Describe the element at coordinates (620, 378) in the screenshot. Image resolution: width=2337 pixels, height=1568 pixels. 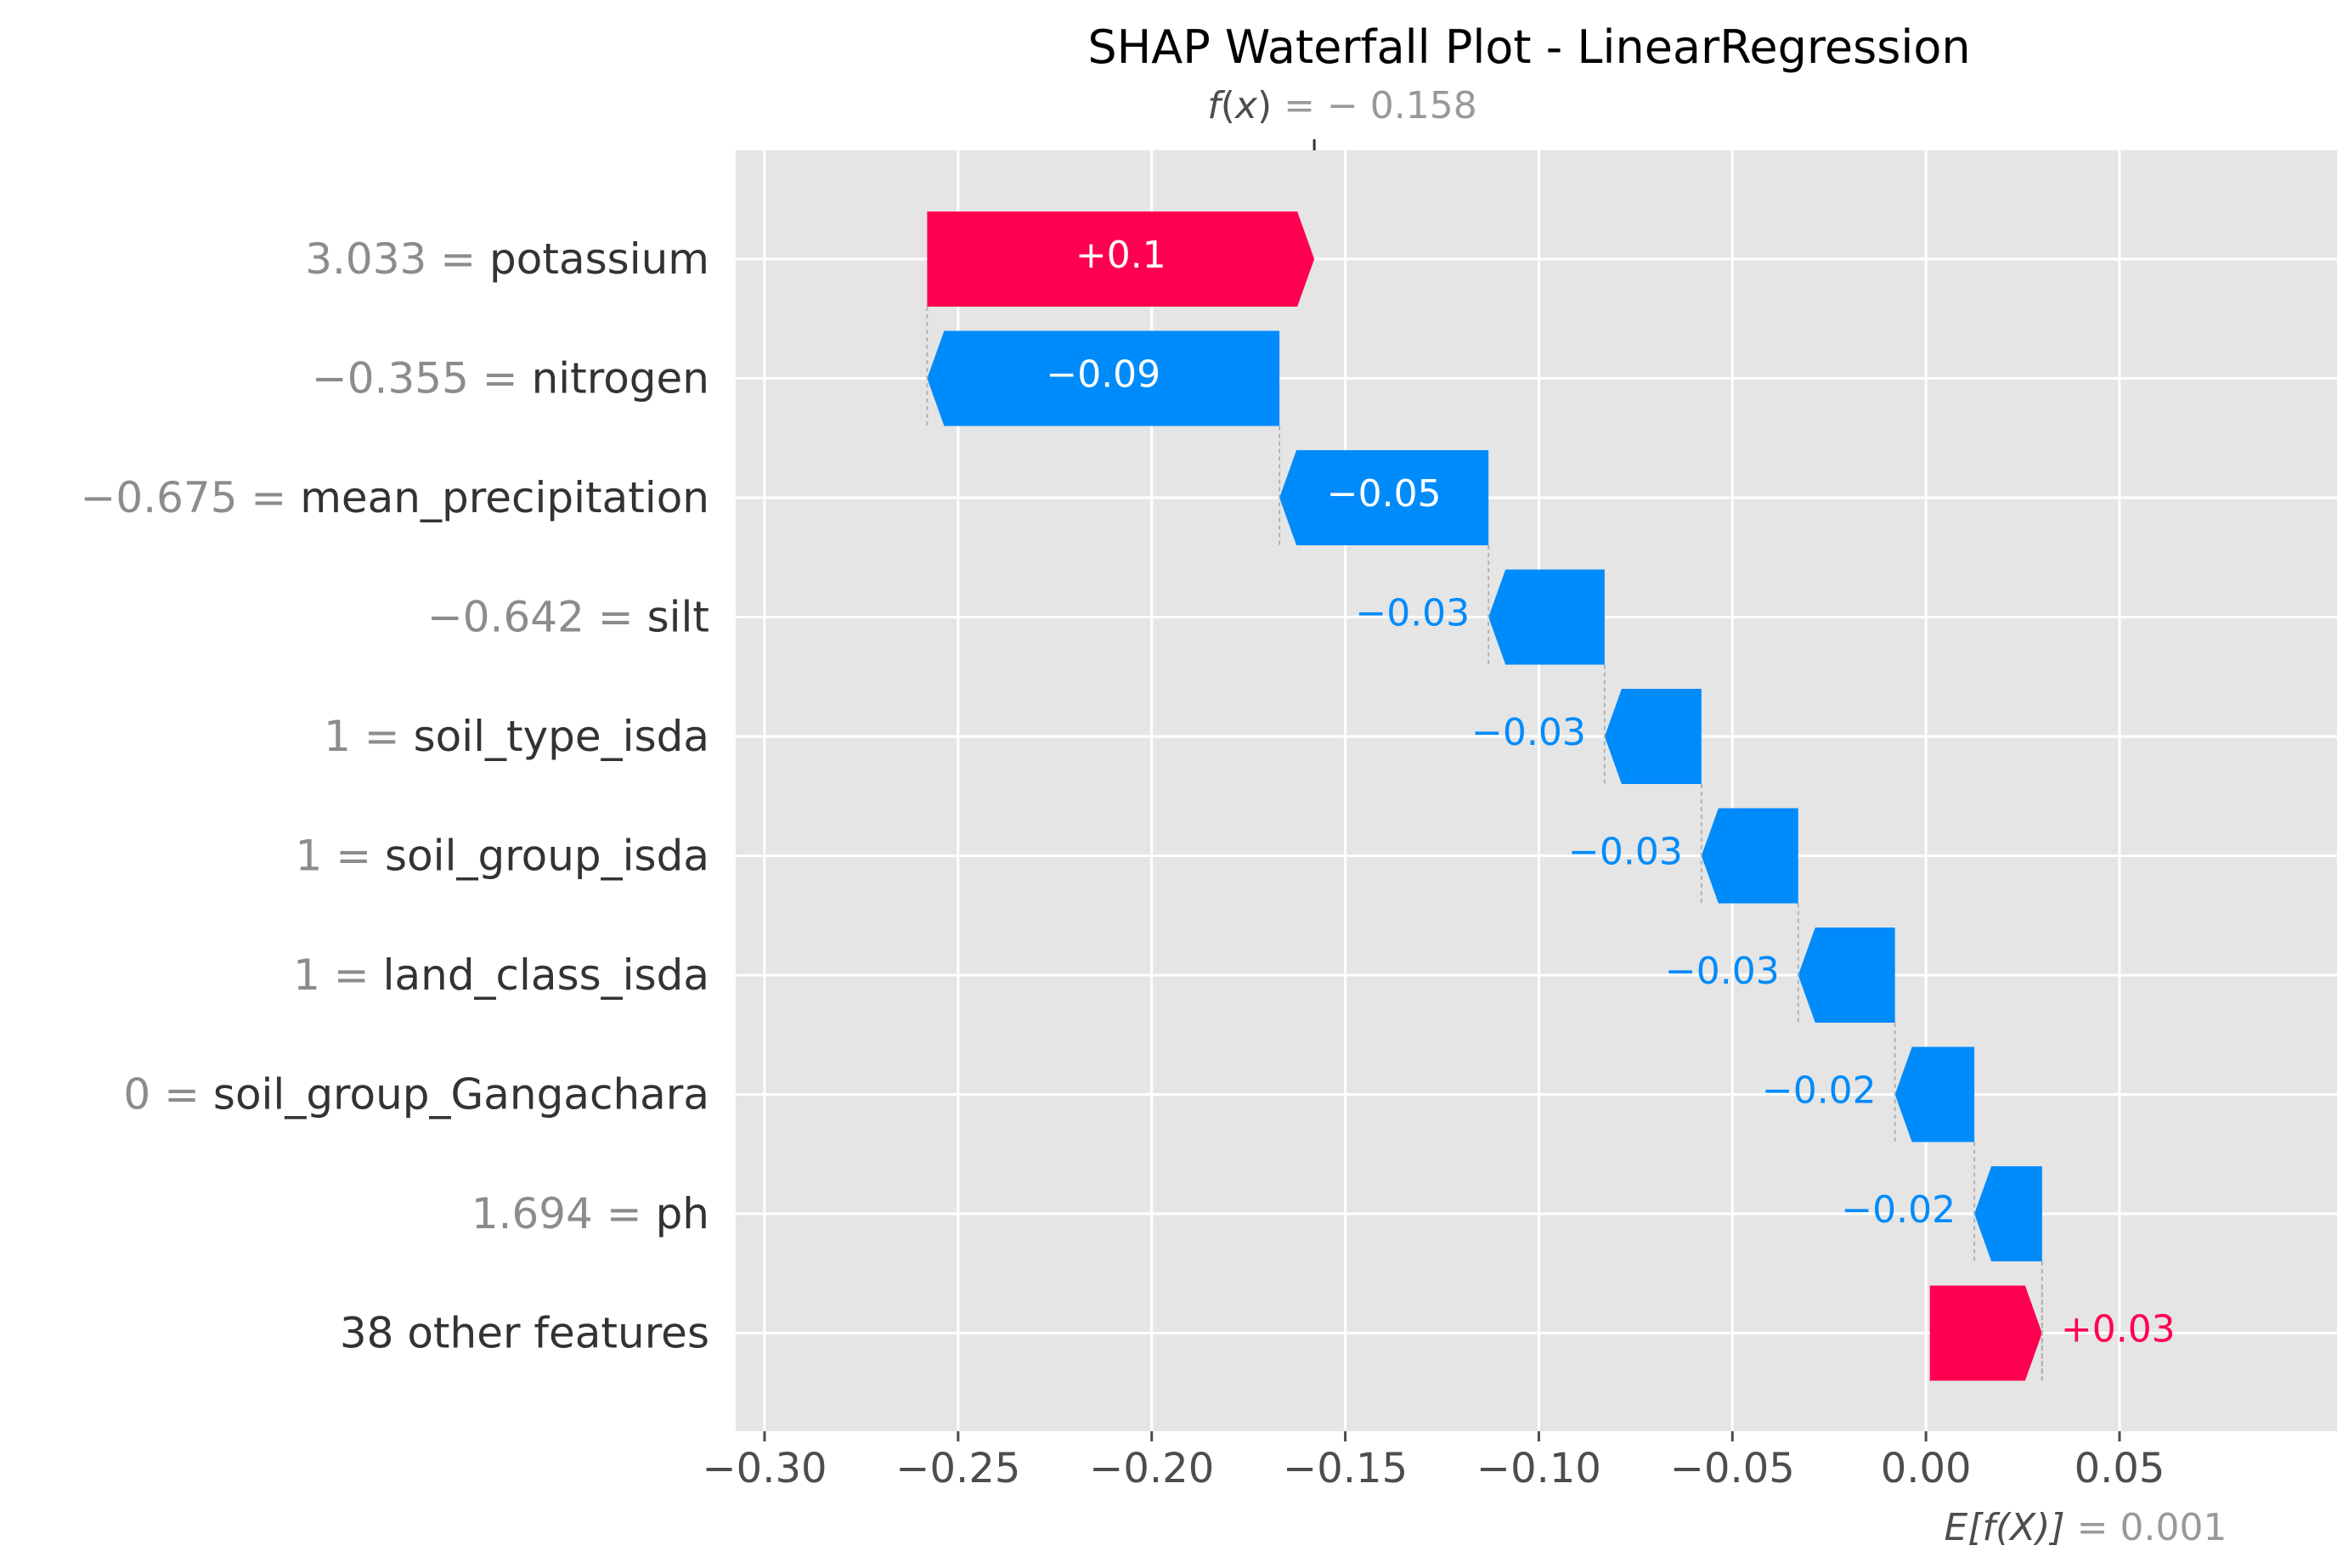
I see `feature-name: nitrogen` at that location.